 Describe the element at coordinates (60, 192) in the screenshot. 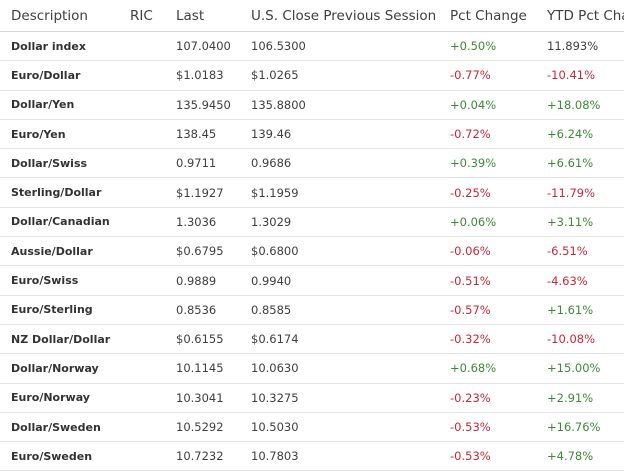

I see `description-cell: Sterling/Dollar` at that location.